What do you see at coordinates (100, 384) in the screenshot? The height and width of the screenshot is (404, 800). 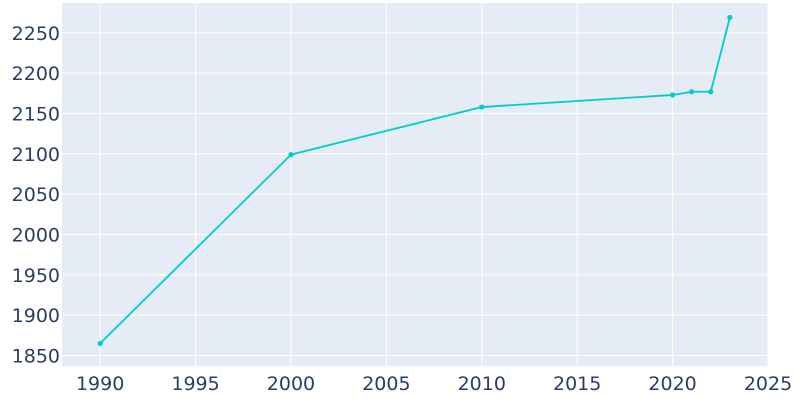 I see `x-tick-label: 1990` at bounding box center [100, 384].